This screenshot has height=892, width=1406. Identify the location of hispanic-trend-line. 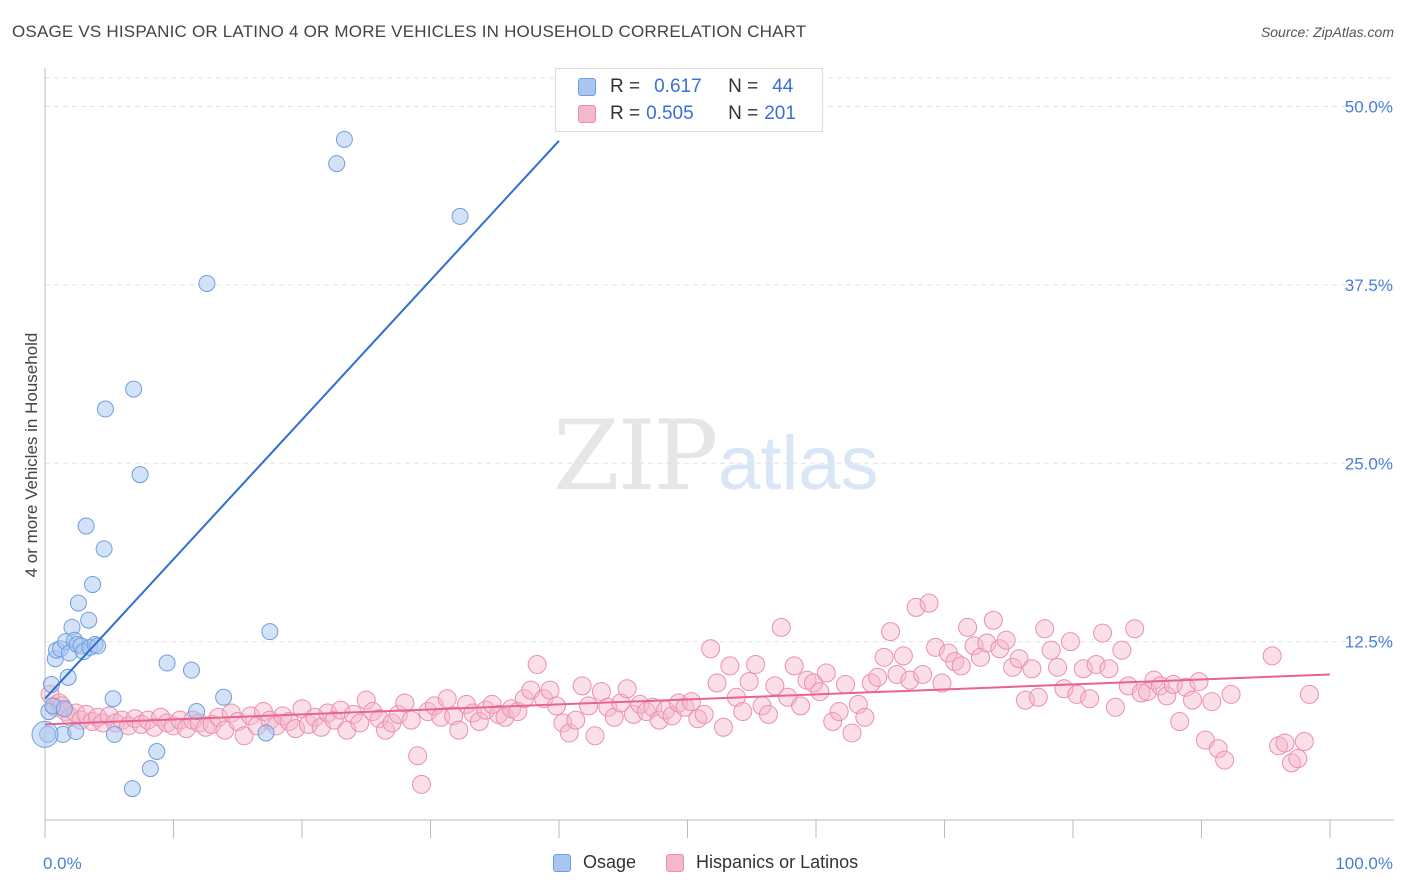
(687, 699).